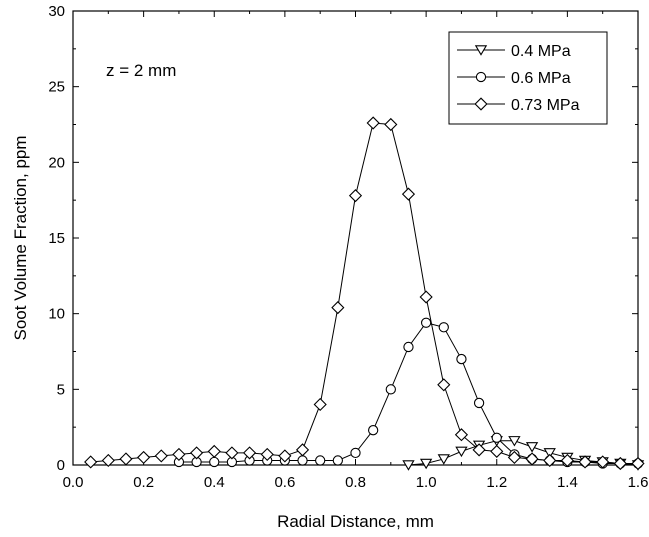  Describe the element at coordinates (638, 482) in the screenshot. I see `x-tick-label: 1.6` at that location.